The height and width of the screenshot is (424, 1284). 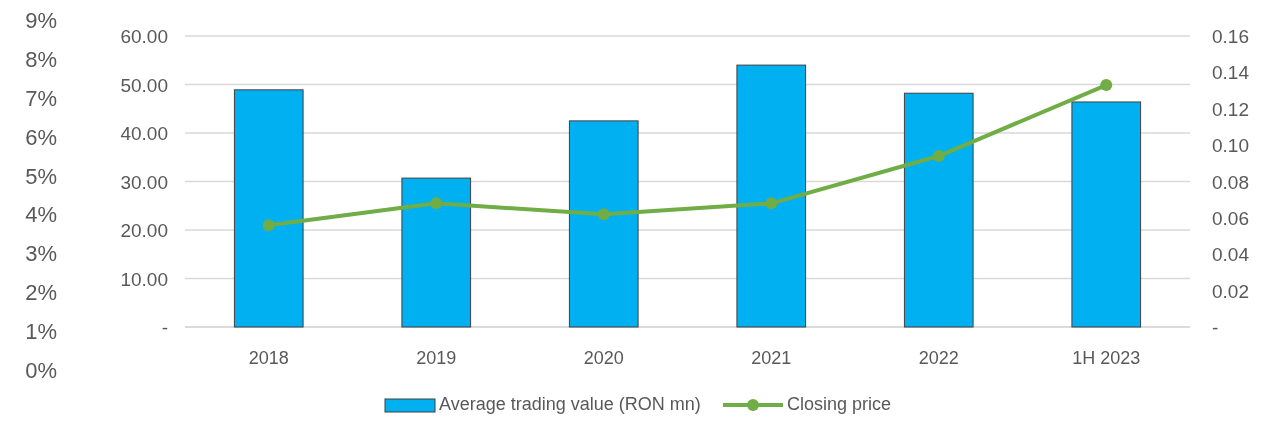 I want to click on y3-tick-label: 0%, so click(x=41, y=370).